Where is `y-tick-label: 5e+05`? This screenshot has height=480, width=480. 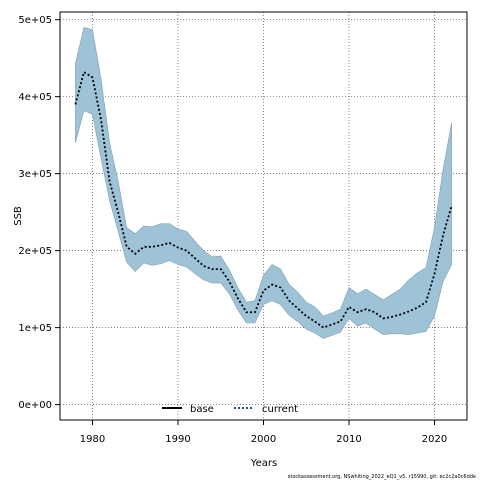 y-tick-label: 5e+05 is located at coordinates (35, 20).